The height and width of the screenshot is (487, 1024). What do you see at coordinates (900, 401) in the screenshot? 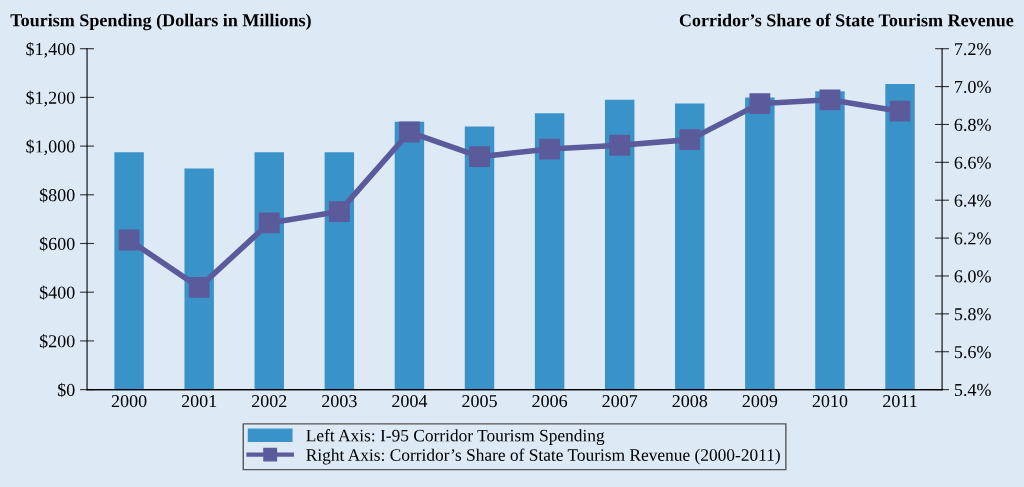
I see `x-tick-label: 2011` at bounding box center [900, 401].